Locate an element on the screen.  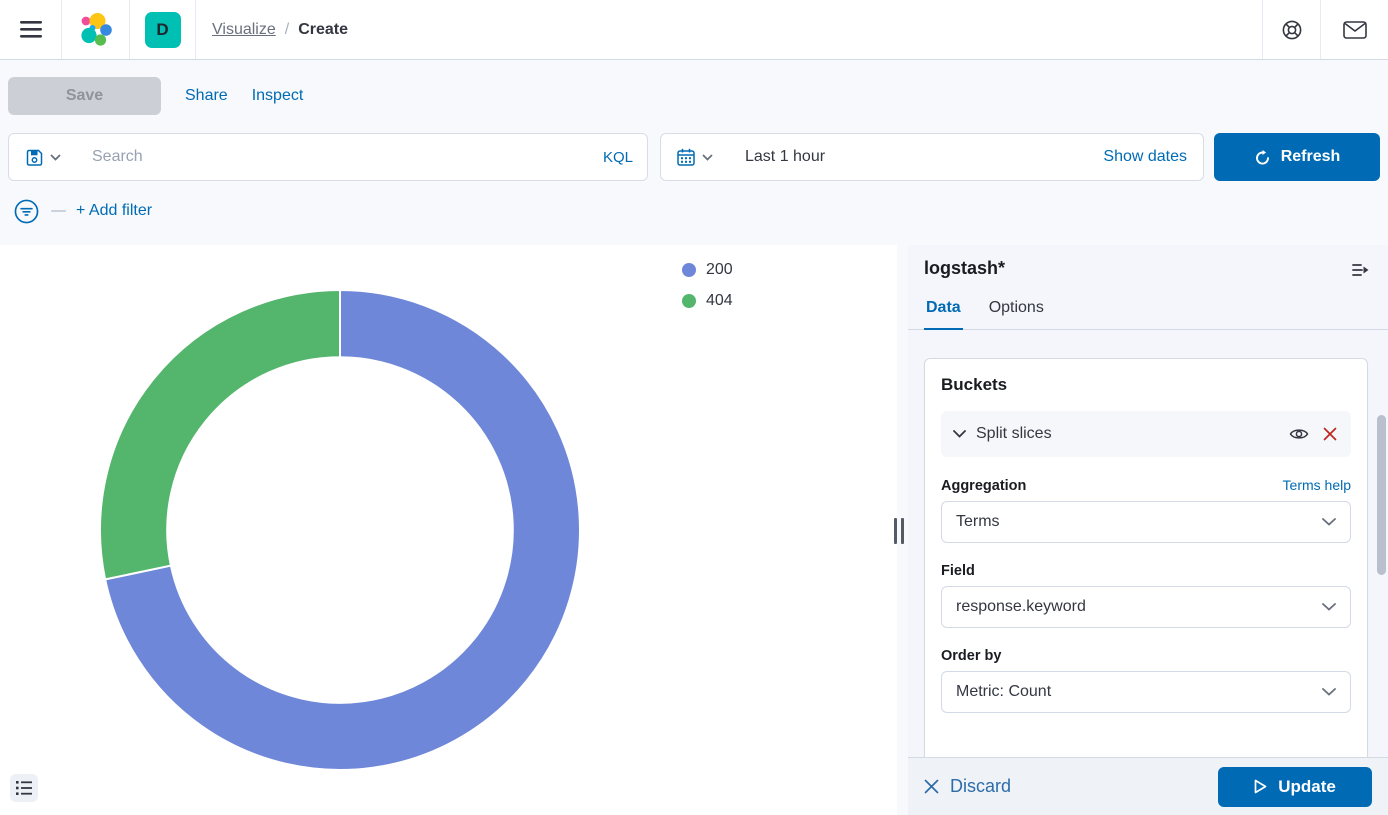
space-badge: D is located at coordinates (162, 29).